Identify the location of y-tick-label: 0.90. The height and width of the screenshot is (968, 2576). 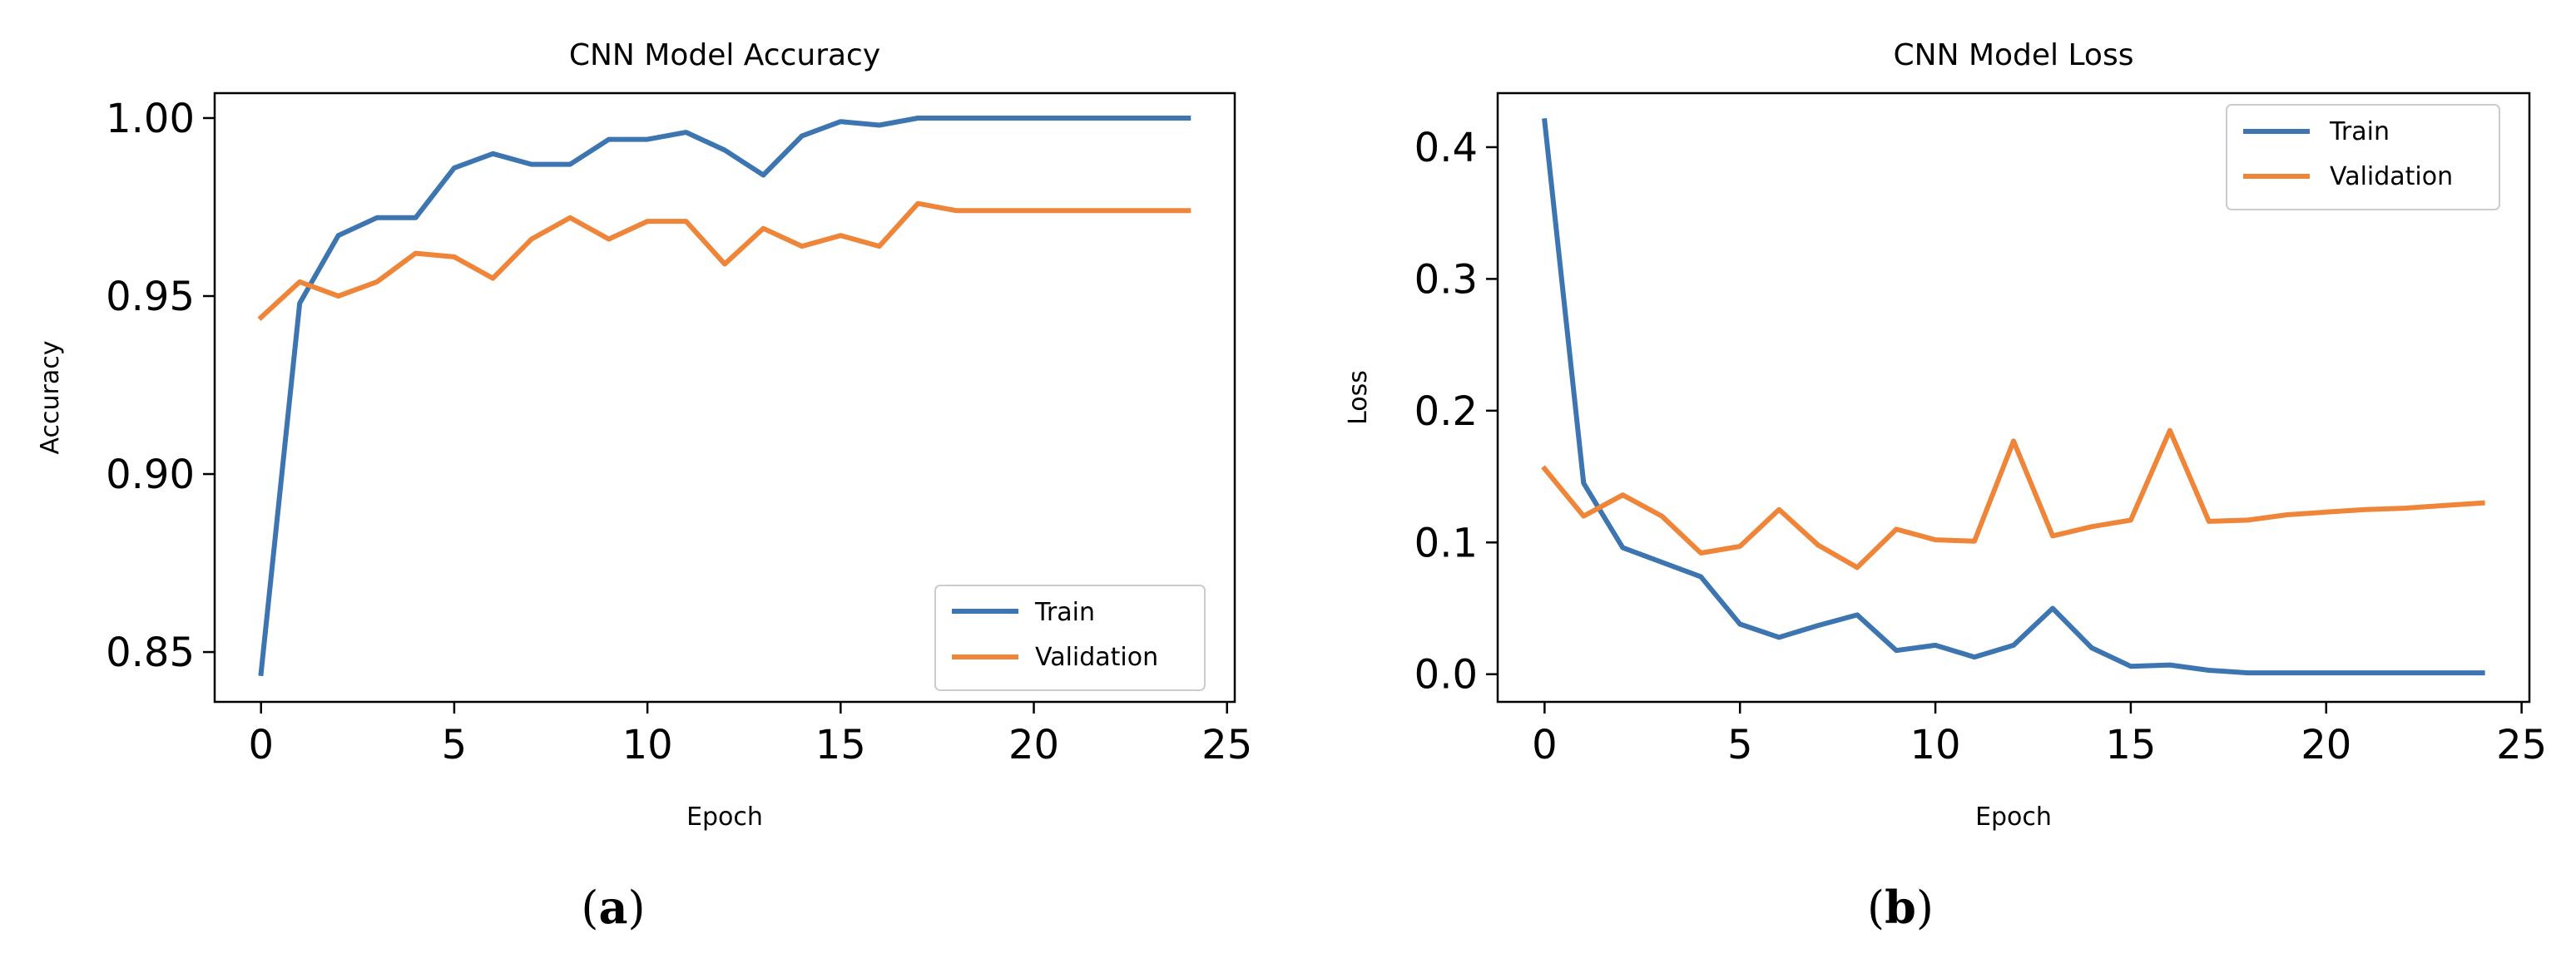
(151, 475).